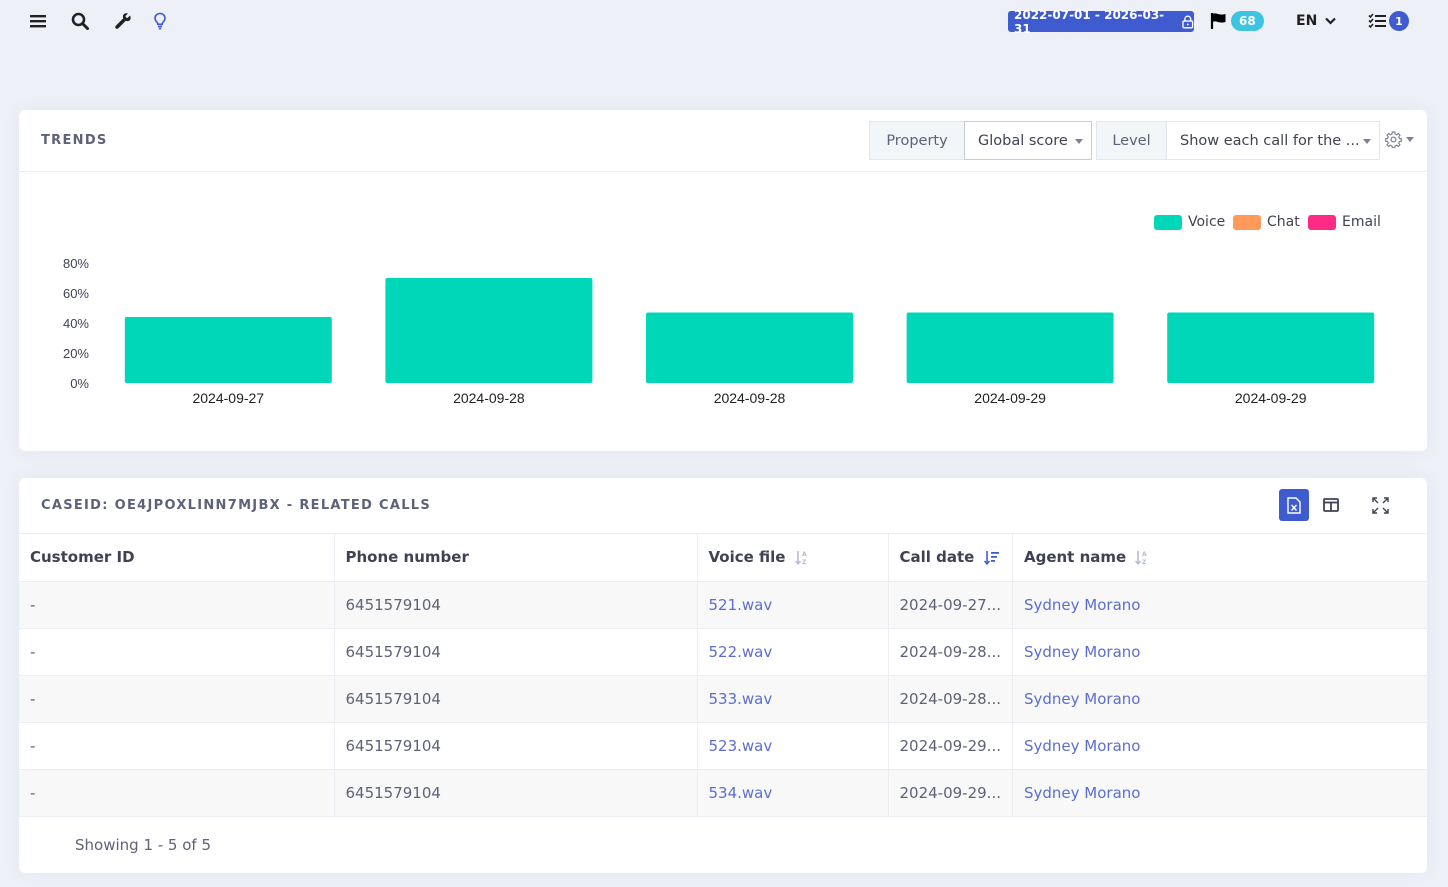 The image size is (1448, 887). Describe the element at coordinates (793, 793) in the screenshot. I see `voice-file-link: 534.wav` at that location.